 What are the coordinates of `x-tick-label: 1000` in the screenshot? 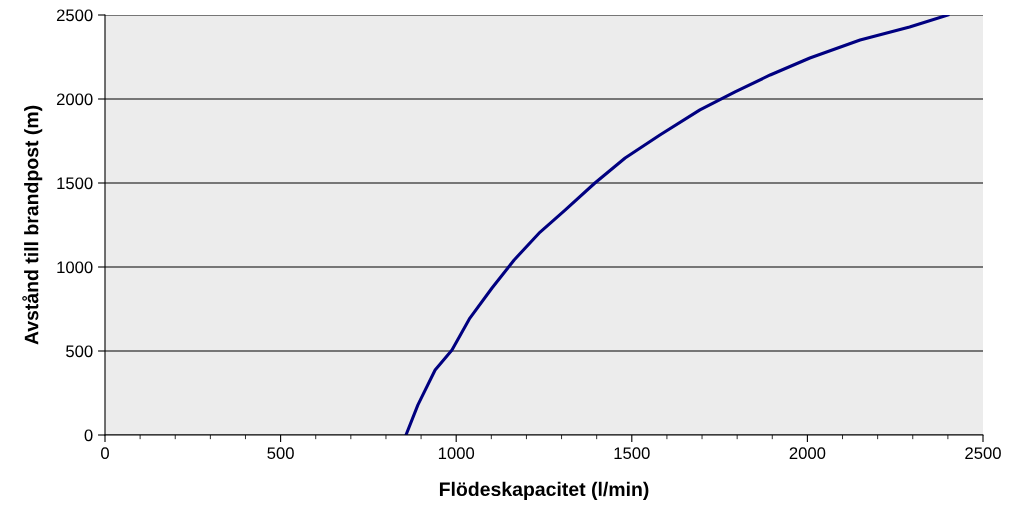 It's located at (456, 453).